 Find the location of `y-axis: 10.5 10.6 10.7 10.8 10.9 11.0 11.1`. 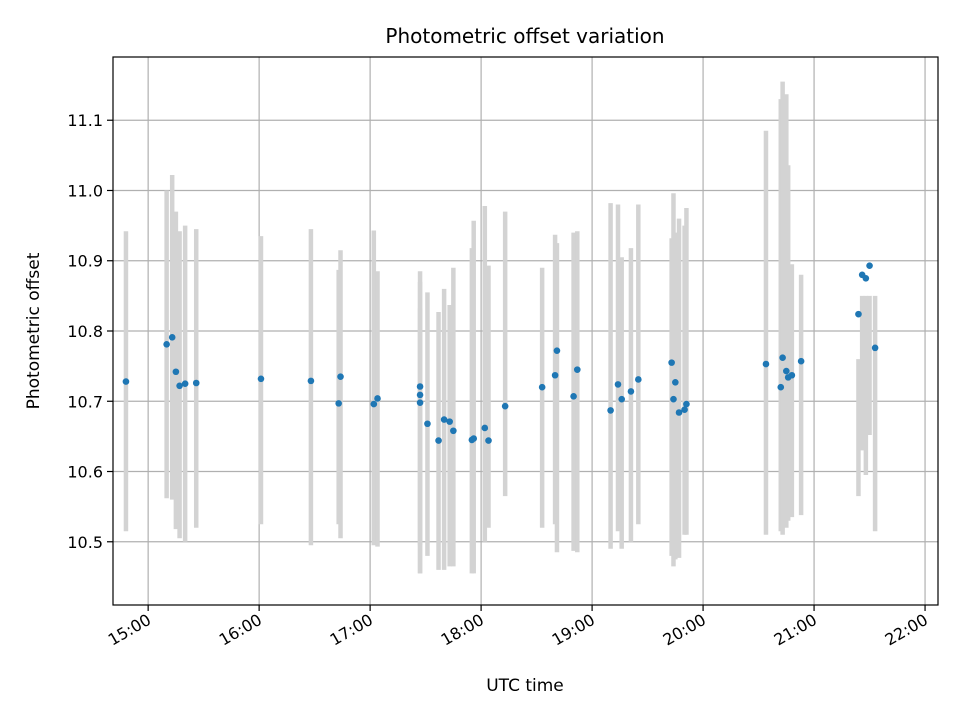

y-axis: 10.5 10.6 10.7 10.8 10.9 11.0 11.1 is located at coordinates (90, 331).